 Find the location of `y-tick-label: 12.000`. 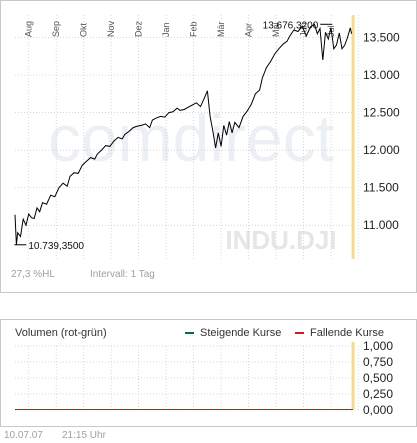

y-tick-label: 12.000 is located at coordinates (381, 150).